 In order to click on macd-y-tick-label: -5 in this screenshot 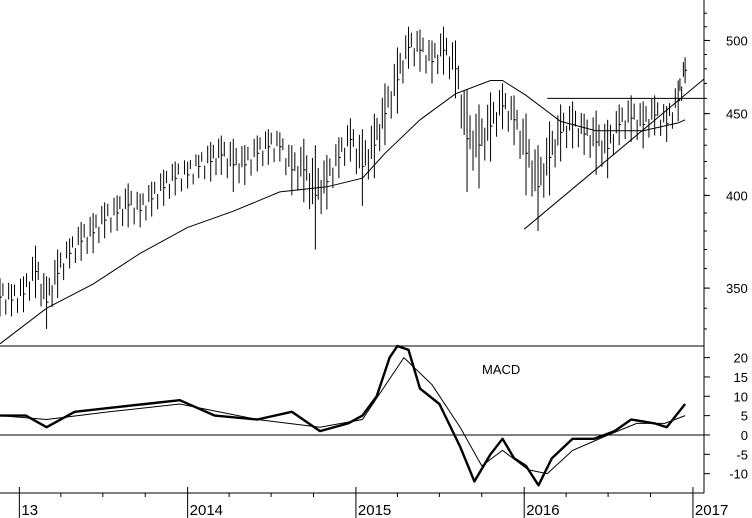, I will do `click(742, 454)`.